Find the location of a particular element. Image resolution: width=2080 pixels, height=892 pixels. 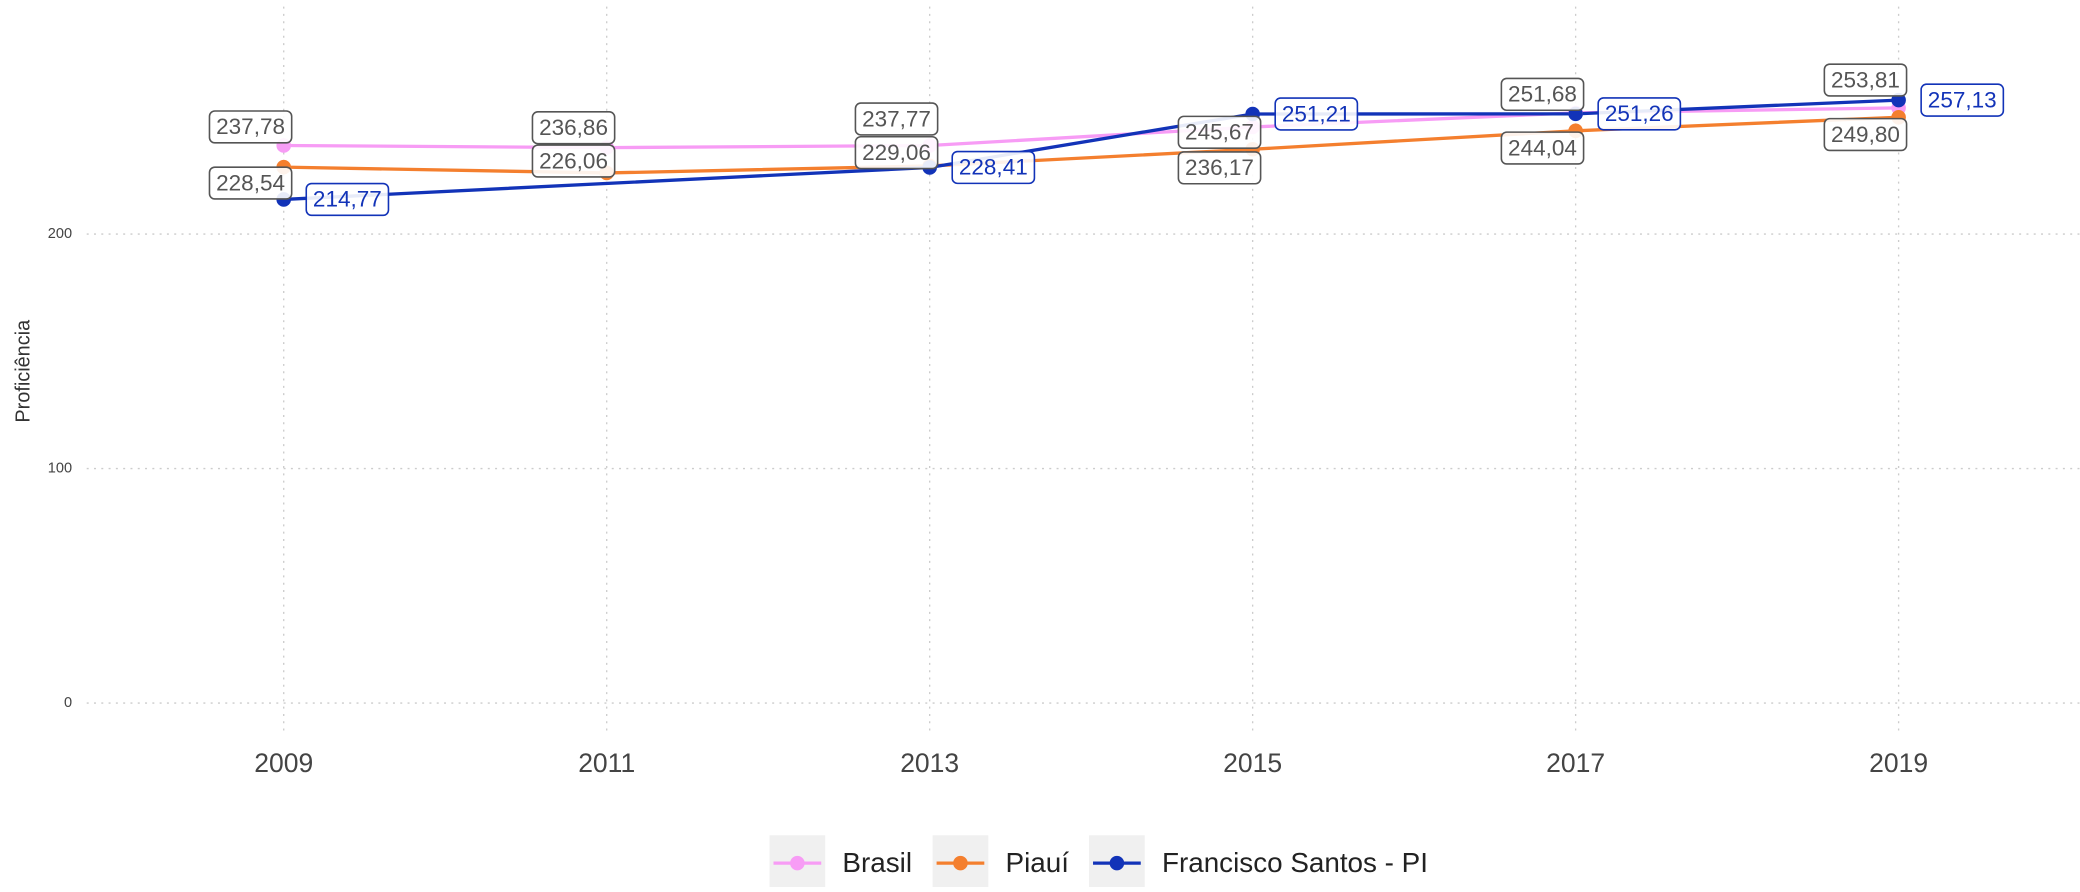

data-label: 236,86 is located at coordinates (573, 128).